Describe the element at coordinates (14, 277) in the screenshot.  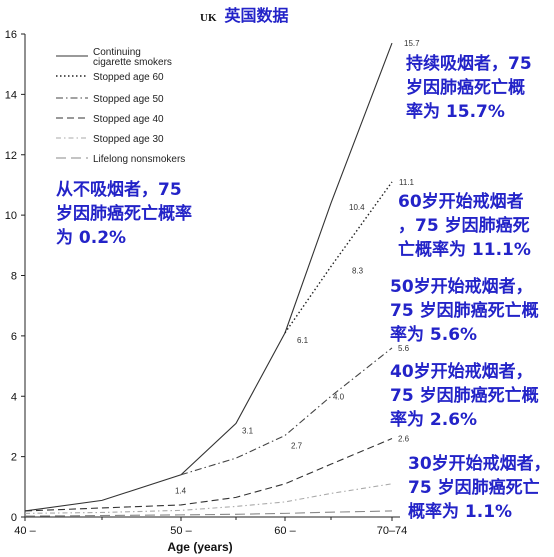
I see `y-tick-label: 8` at that location.